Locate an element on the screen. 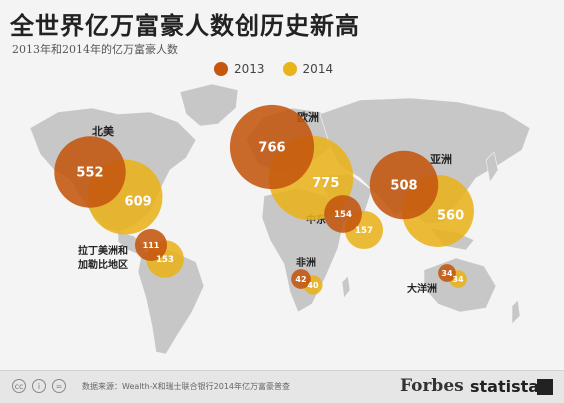  value-label-latin-america-2013: 111 is located at coordinates (151, 245).